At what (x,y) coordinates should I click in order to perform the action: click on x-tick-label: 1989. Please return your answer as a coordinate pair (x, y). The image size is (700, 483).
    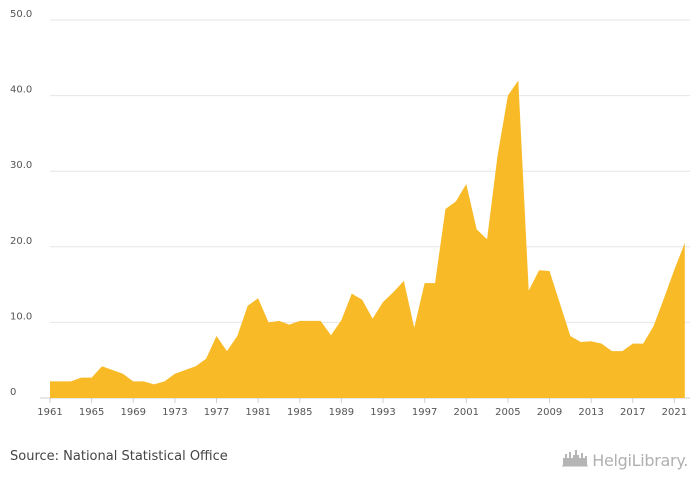
    Looking at the image, I should click on (341, 412).